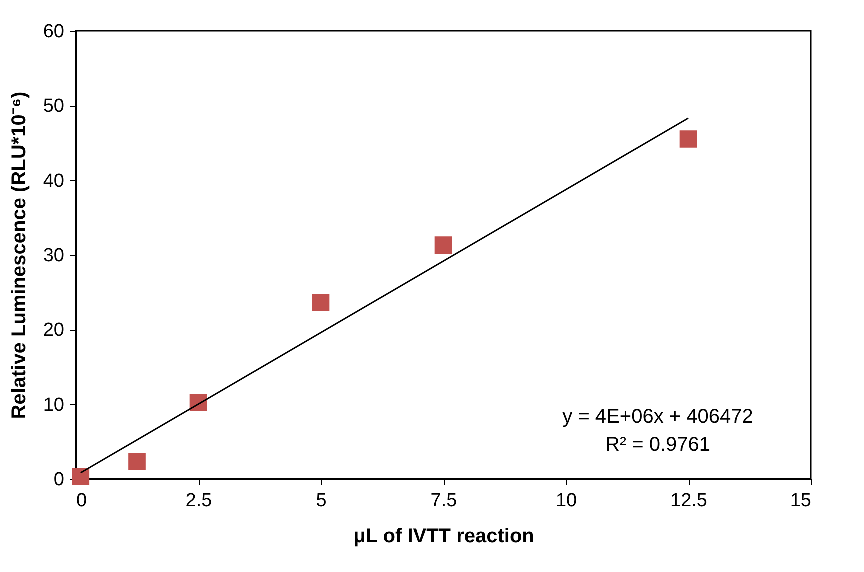 This screenshot has height=572, width=864. I want to click on annotation: R² = 0.9761, so click(658, 445).